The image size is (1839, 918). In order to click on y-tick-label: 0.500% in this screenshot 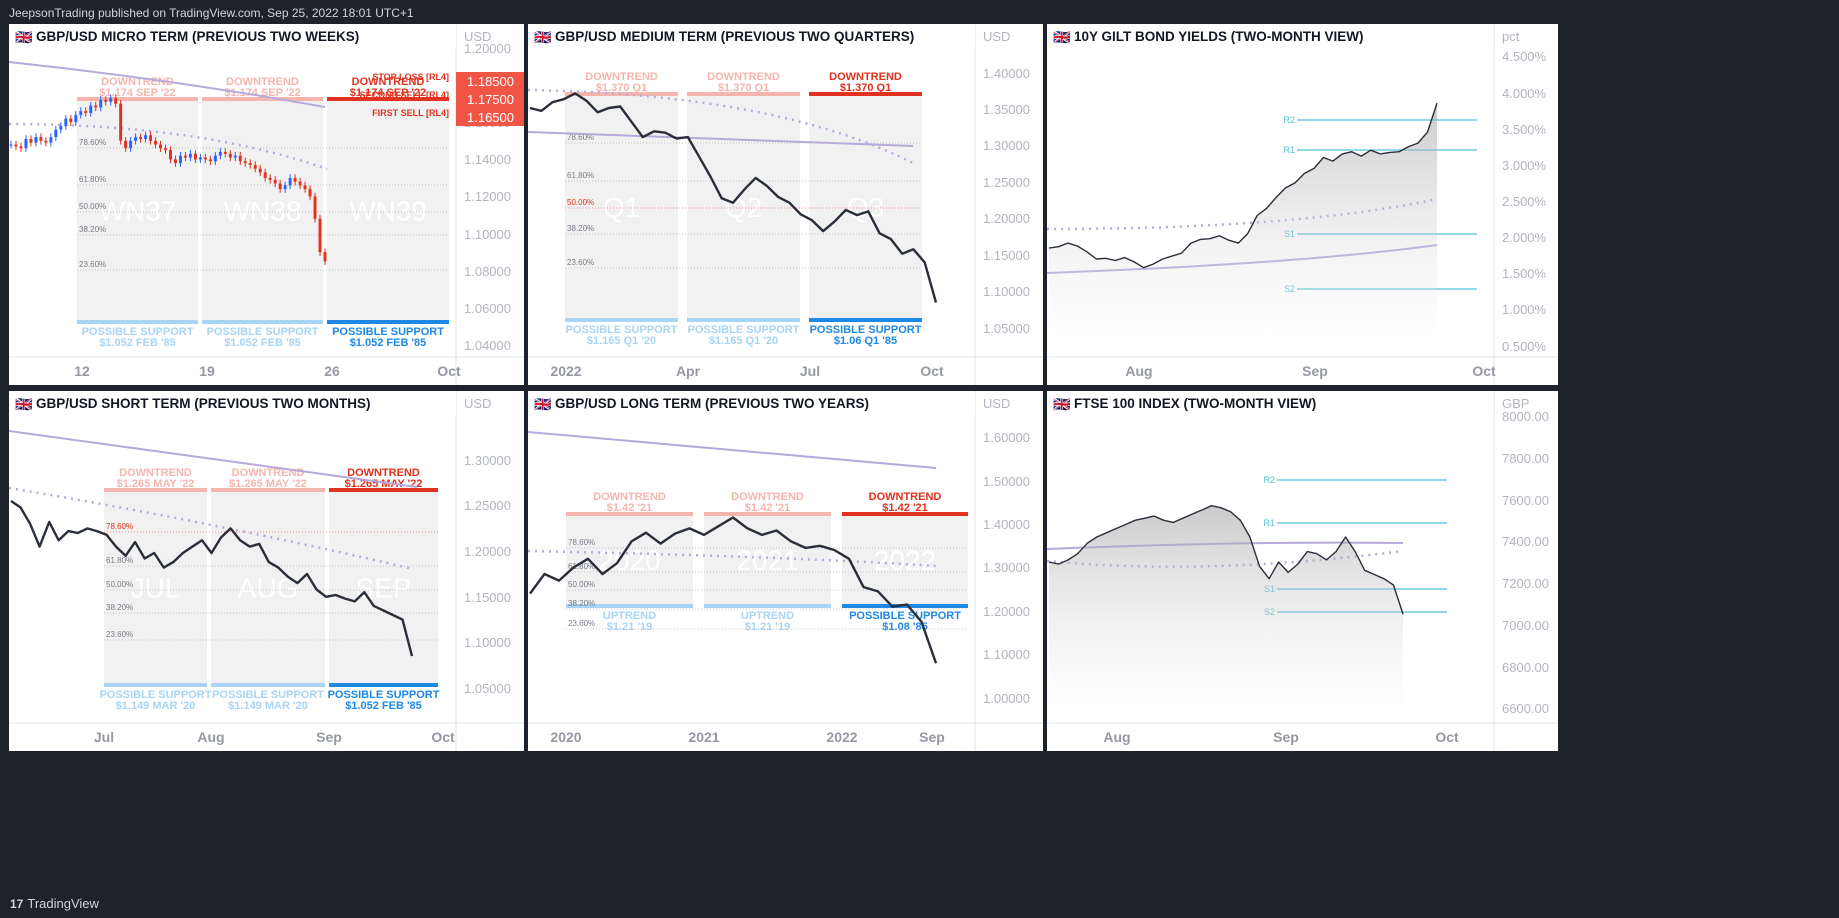, I will do `click(1524, 346)`.